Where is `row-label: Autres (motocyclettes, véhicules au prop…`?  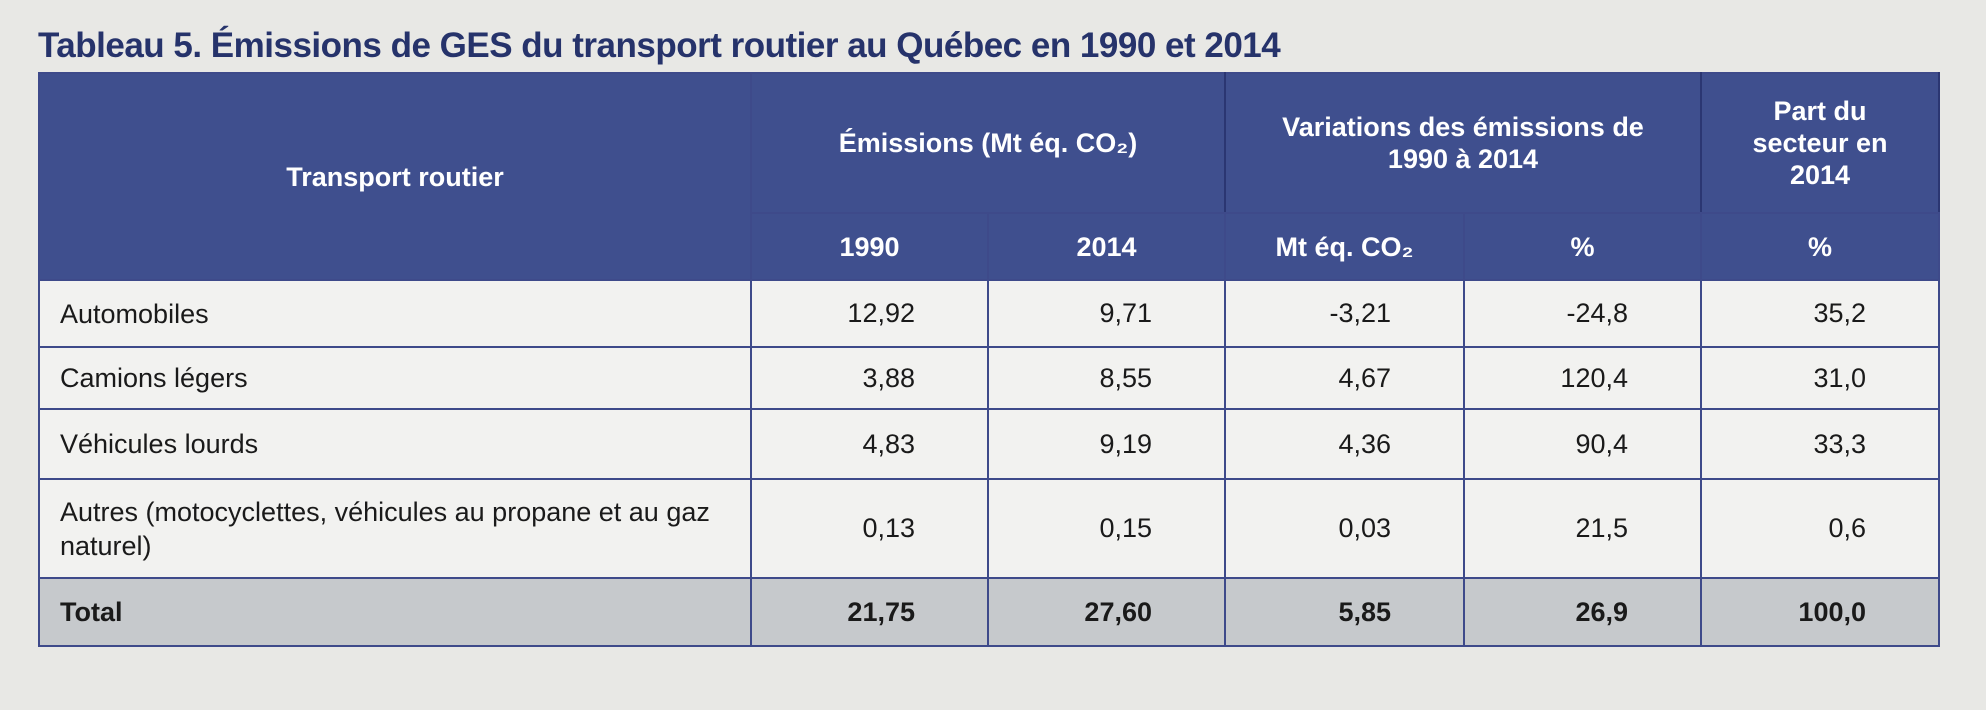 row-label: Autres (motocyclettes, véhicules au prop… is located at coordinates (395, 528).